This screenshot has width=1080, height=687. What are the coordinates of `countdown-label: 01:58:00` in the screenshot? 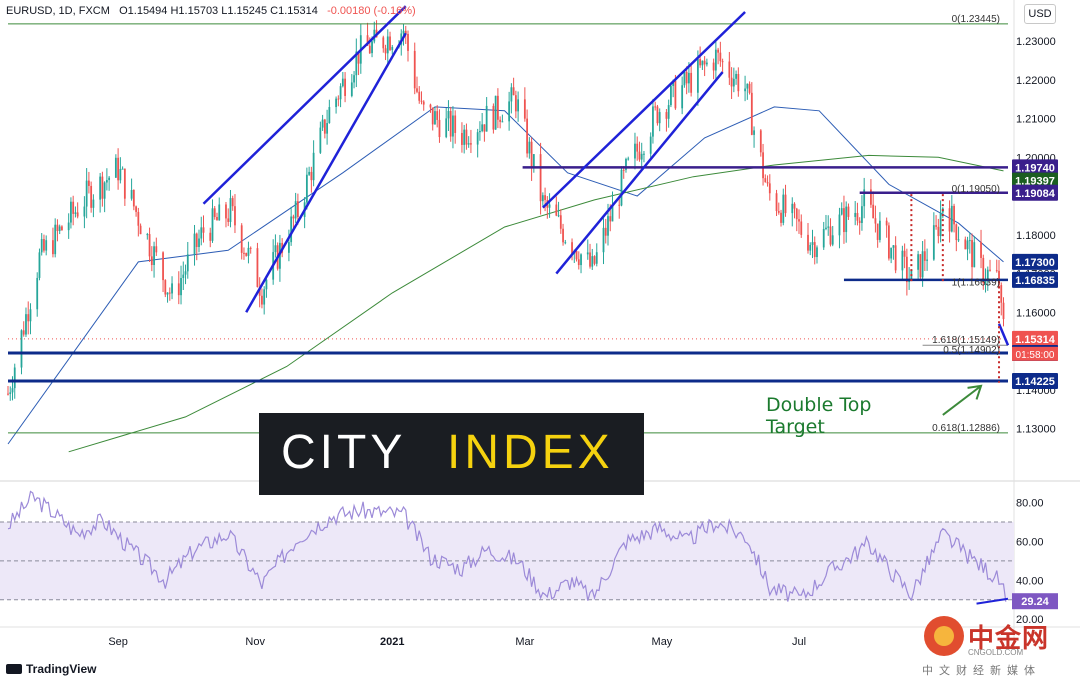 It's located at (1035, 355).